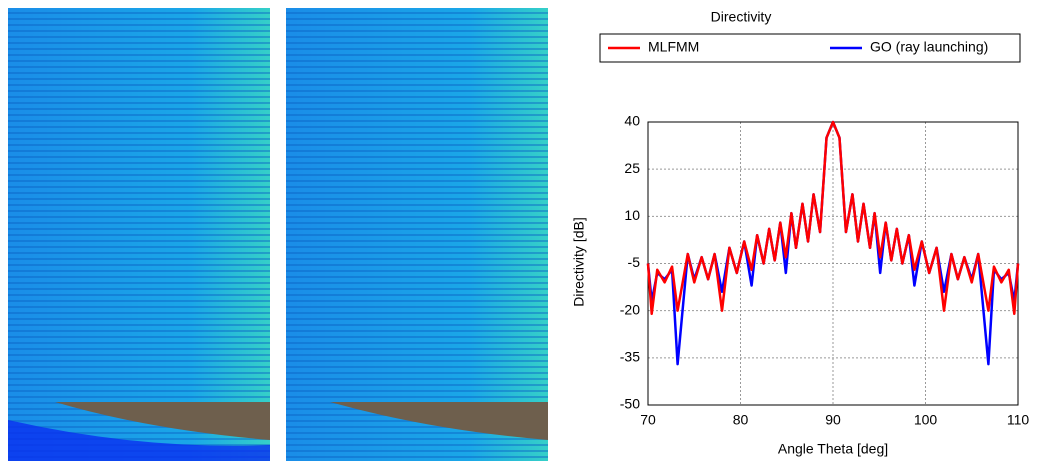 This screenshot has height=466, width=1051. I want to click on x-tick-label: 110, so click(1018, 420).